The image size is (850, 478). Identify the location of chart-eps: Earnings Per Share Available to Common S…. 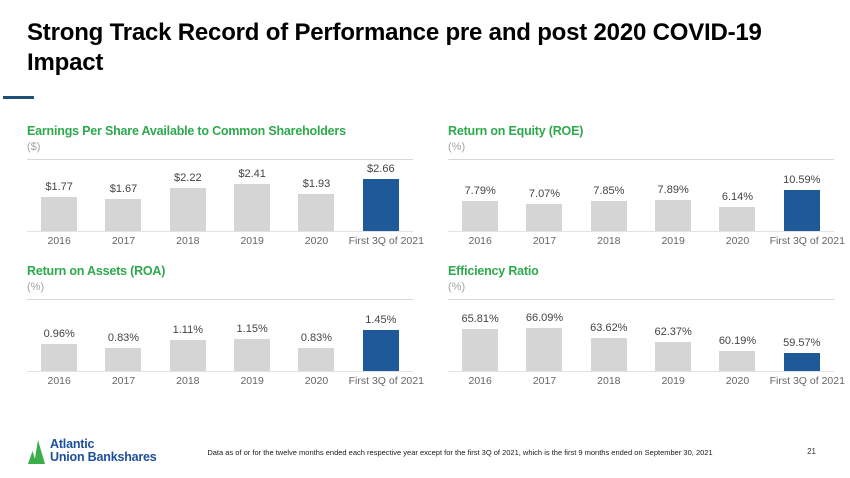
(225, 191).